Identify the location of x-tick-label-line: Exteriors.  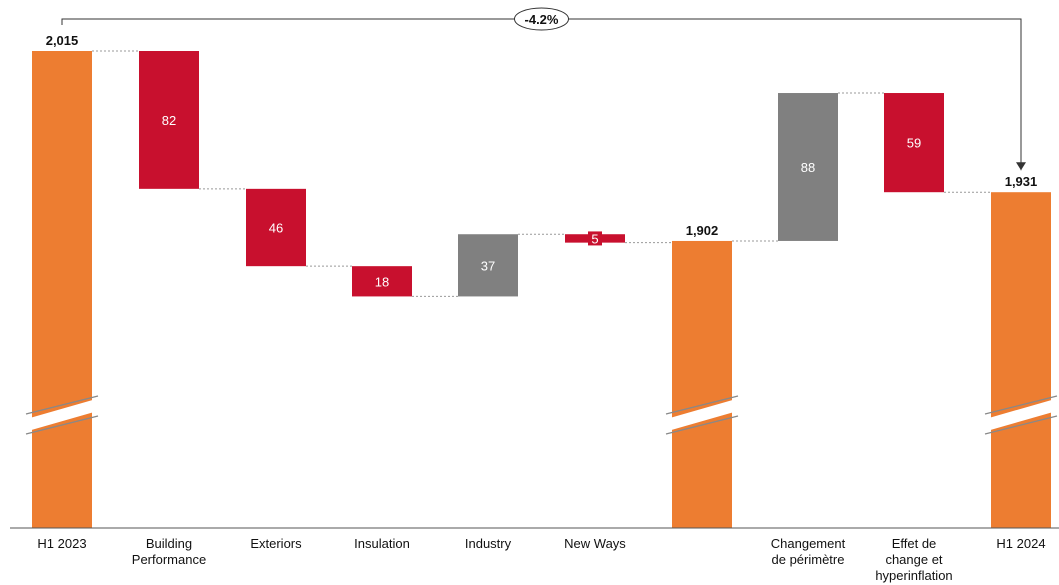
(276, 543).